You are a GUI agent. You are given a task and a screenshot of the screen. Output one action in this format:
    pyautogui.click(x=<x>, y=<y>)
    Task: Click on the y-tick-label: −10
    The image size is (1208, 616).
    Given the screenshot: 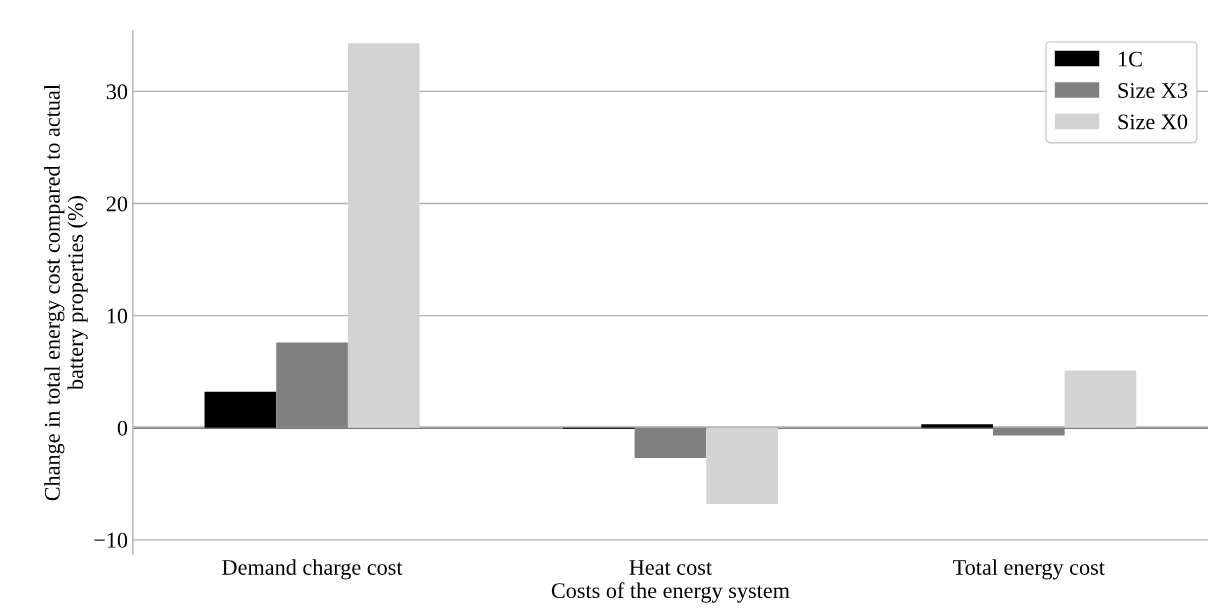 What is the action you would take?
    pyautogui.click(x=111, y=540)
    